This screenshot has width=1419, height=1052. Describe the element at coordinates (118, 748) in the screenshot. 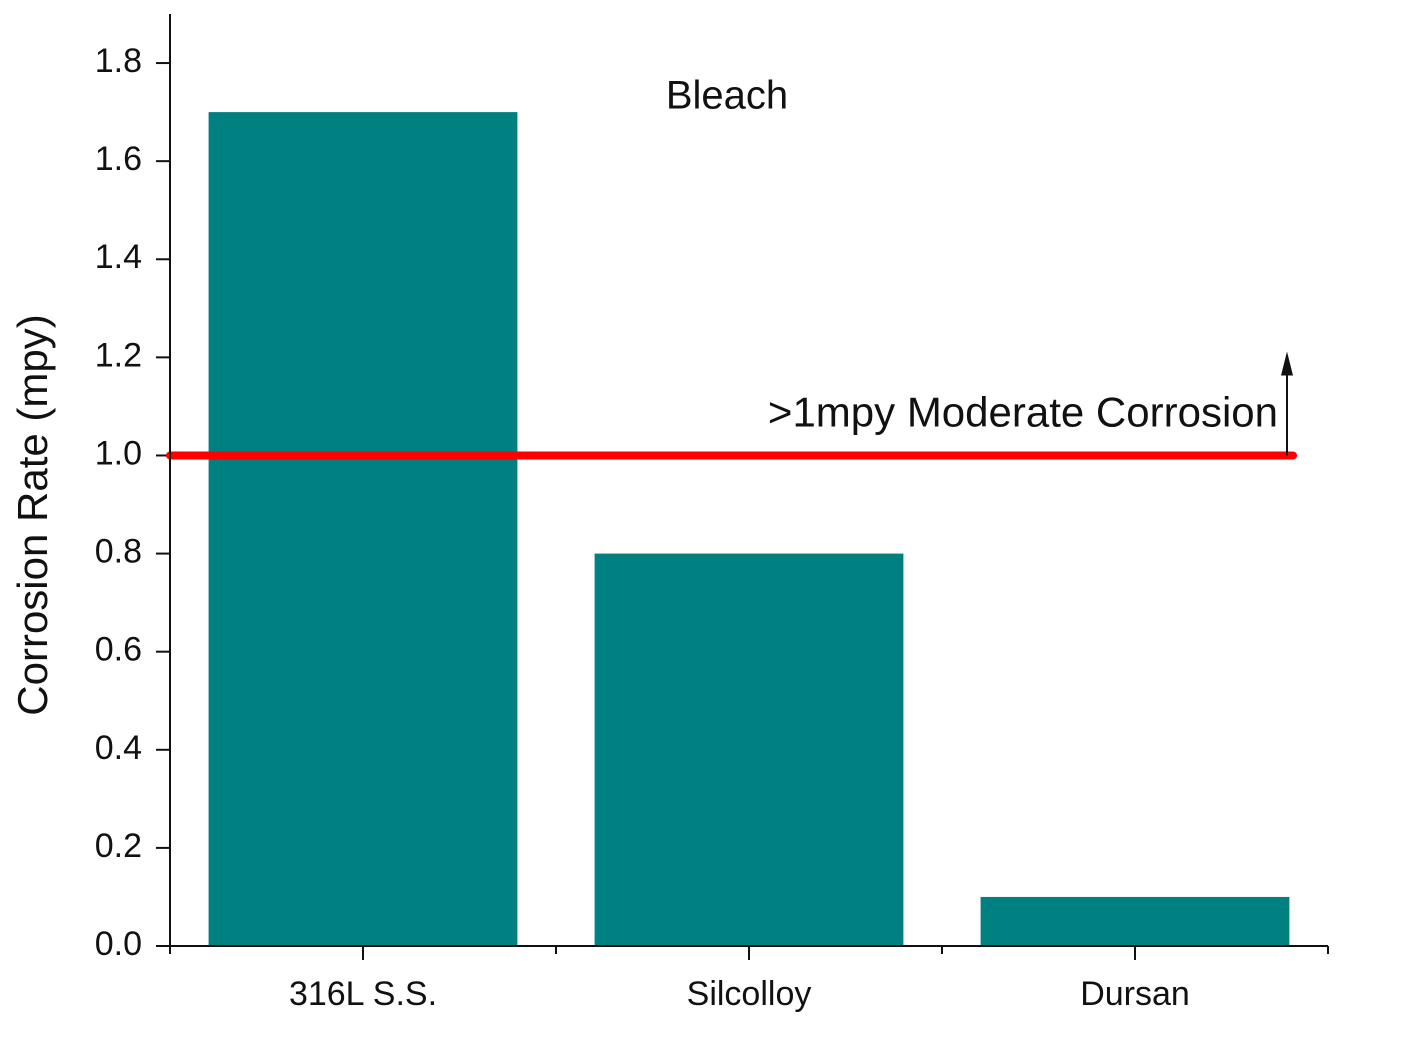

I see `y-tick-label: 0.4` at that location.